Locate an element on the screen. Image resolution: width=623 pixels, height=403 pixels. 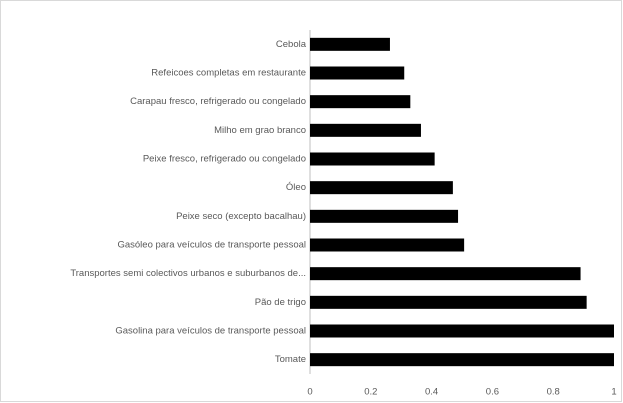
y-tick-label: Milho em grao branco is located at coordinates (260, 130).